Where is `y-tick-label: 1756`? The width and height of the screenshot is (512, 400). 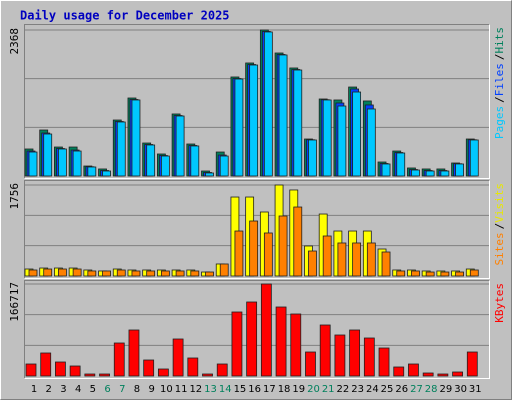 y-tick-label: 1756 is located at coordinates (14, 196).